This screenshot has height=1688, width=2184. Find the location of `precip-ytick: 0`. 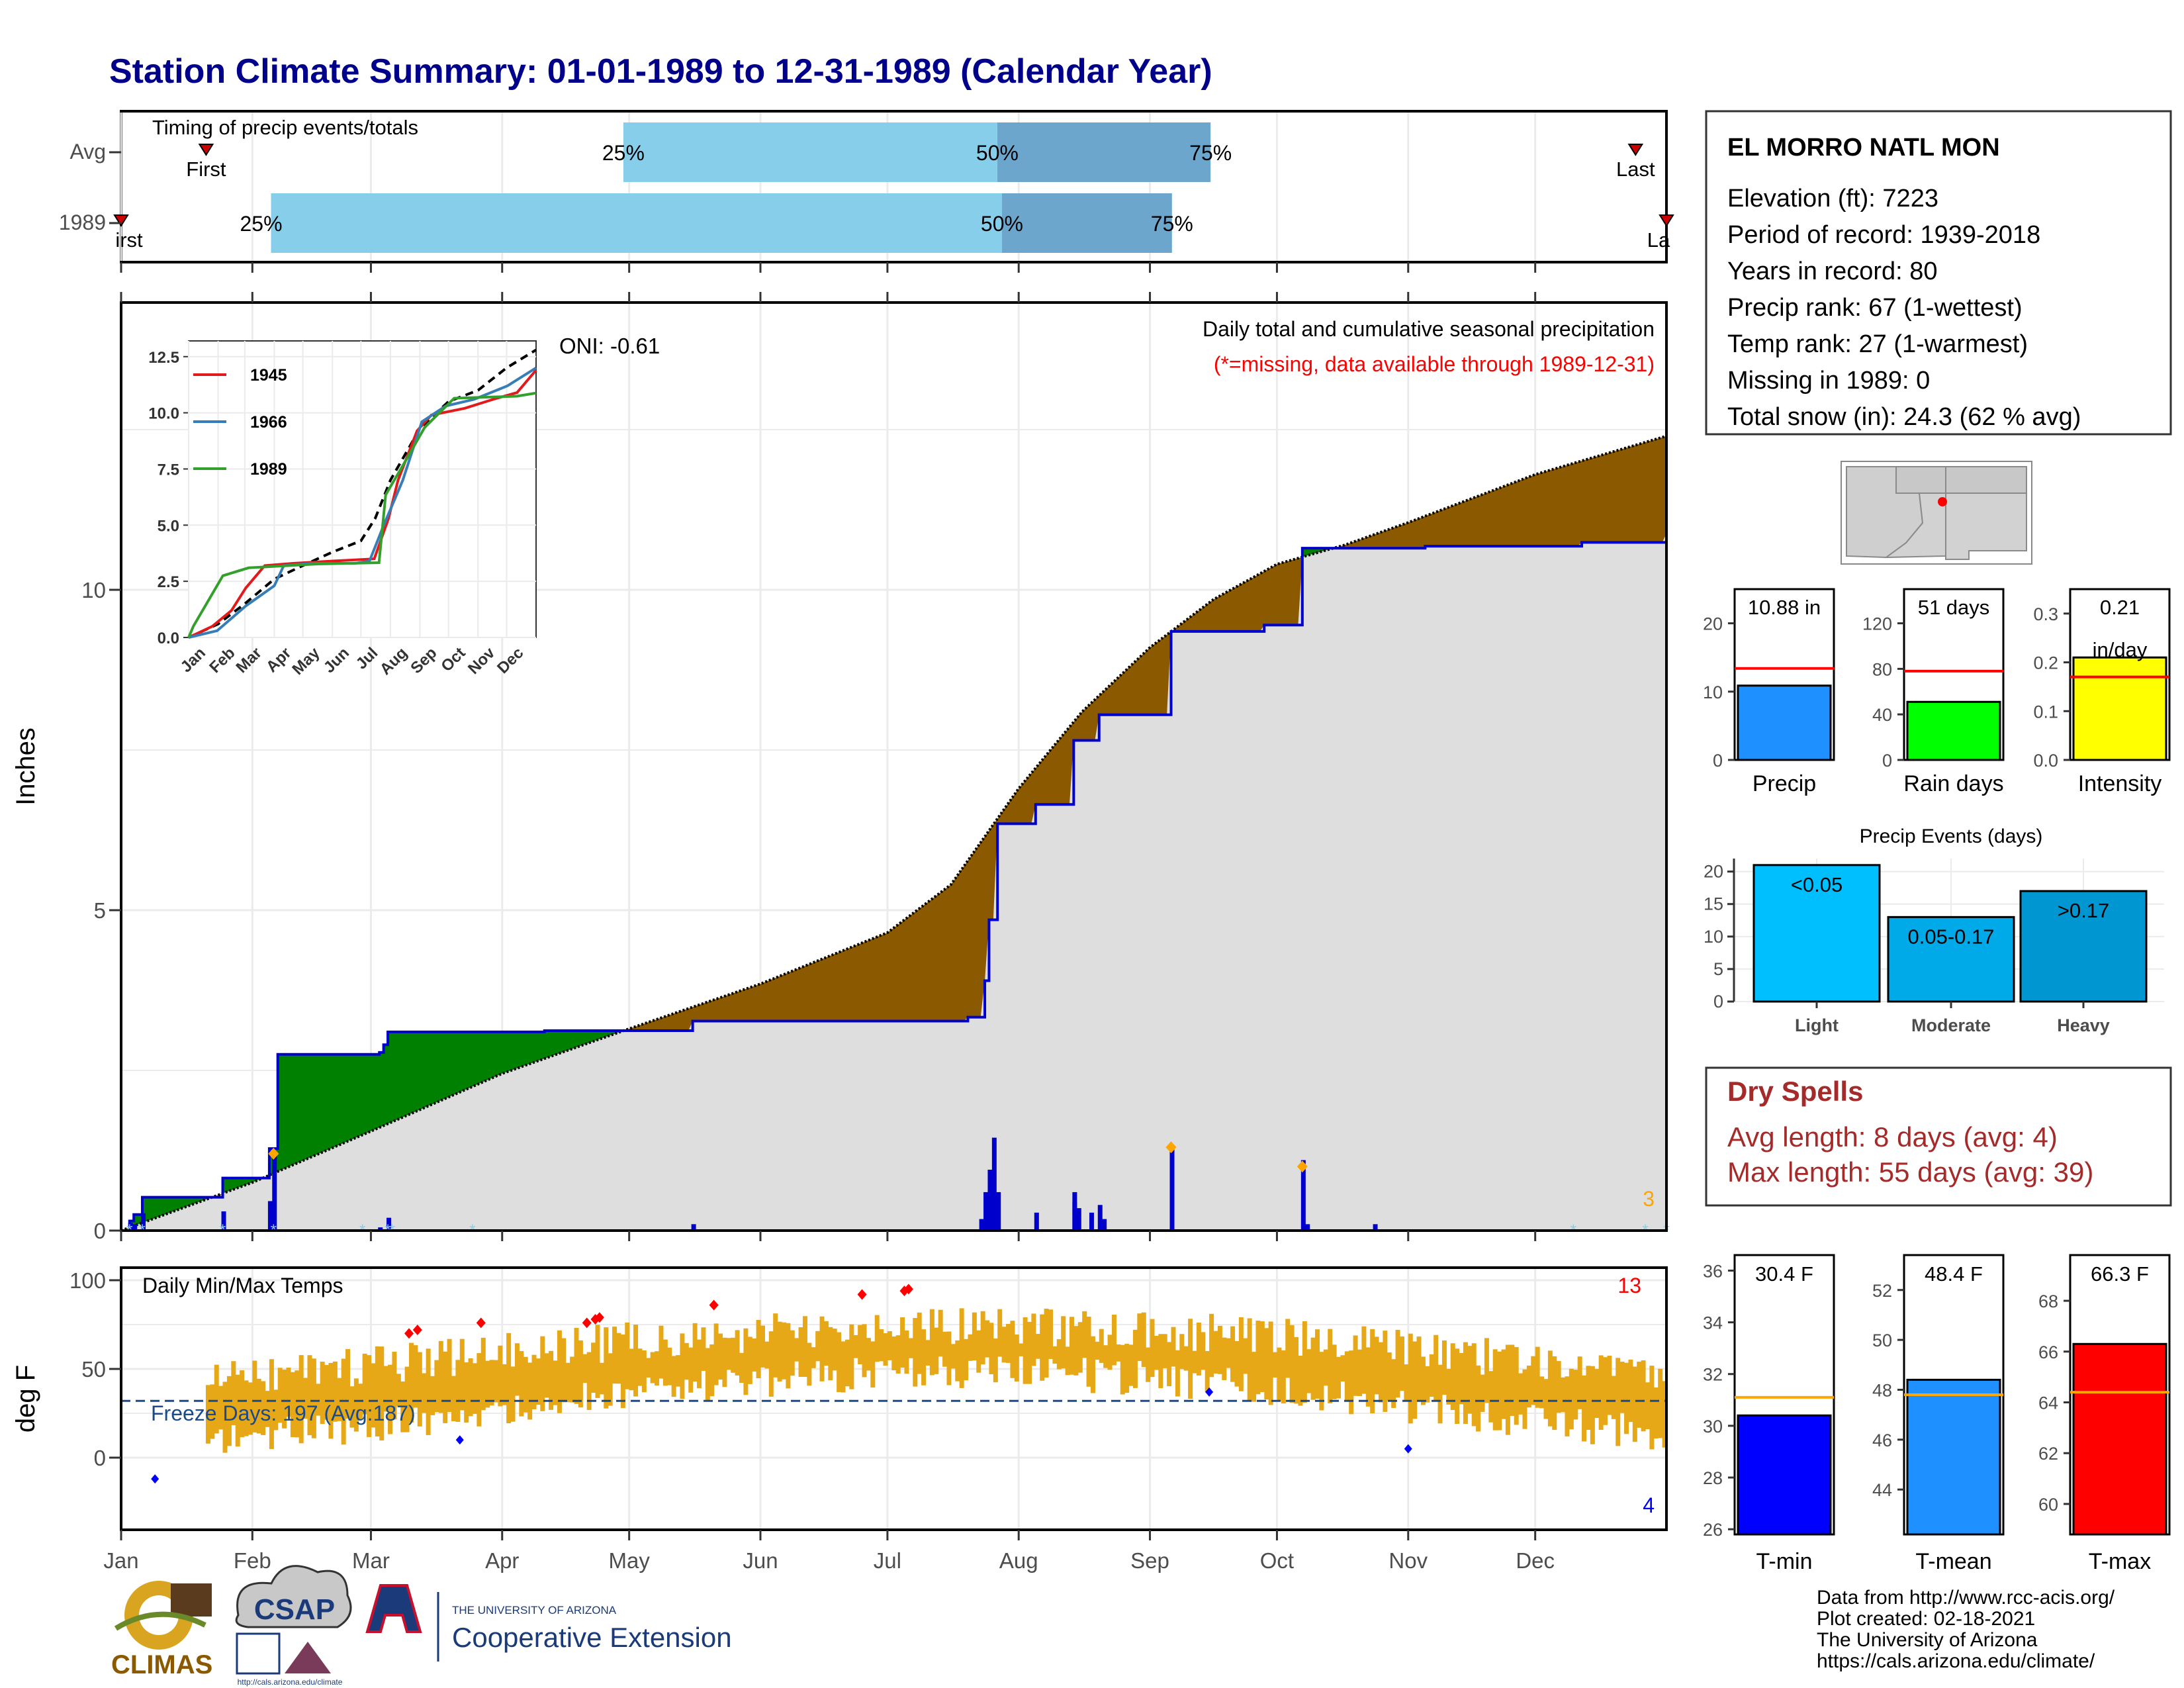

precip-ytick: 0 is located at coordinates (1718, 761).